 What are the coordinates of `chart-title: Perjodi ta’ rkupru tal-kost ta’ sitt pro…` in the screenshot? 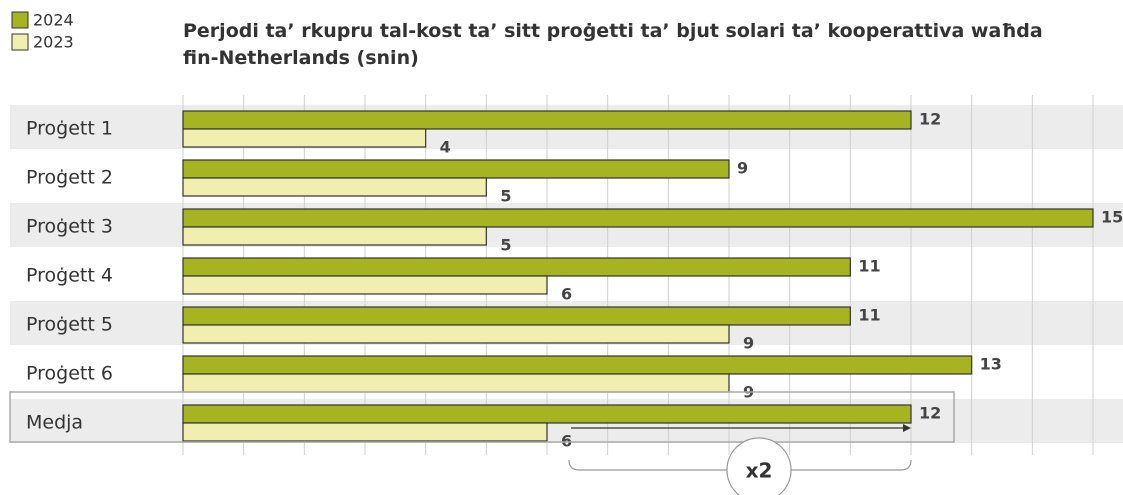 It's located at (613, 44).